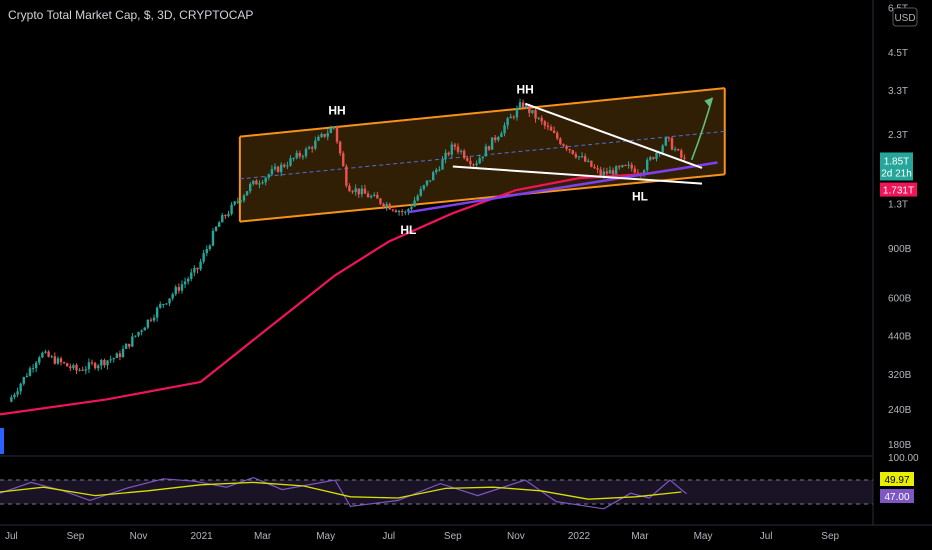  Describe the element at coordinates (766, 536) in the screenshot. I see `x-tick-label: Jul` at that location.